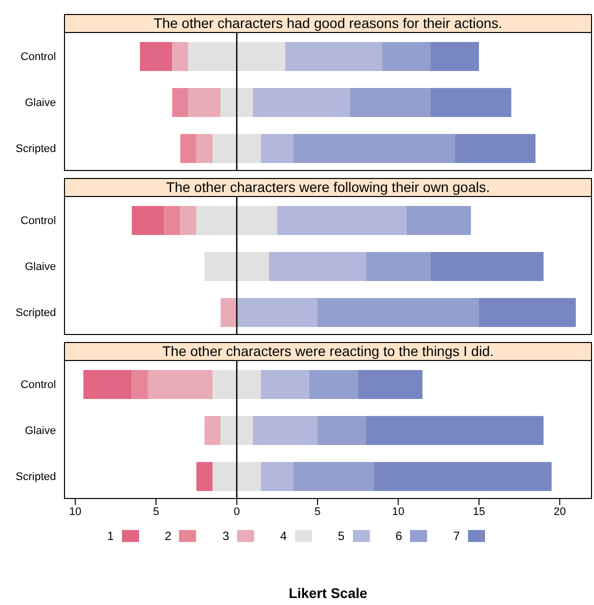  What do you see at coordinates (479, 512) in the screenshot?
I see `x-tick-label: 15` at bounding box center [479, 512].